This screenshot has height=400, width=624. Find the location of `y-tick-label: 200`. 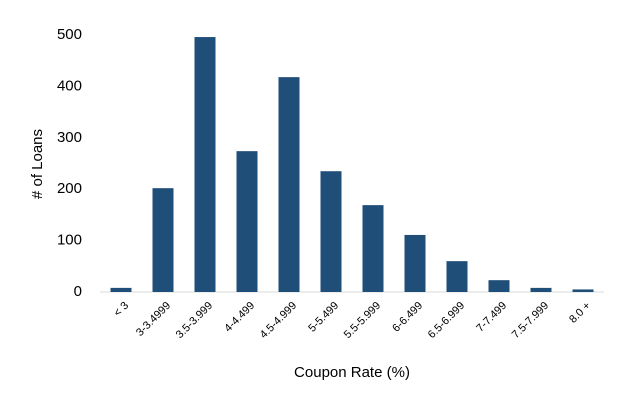

y-tick-label: 200 is located at coordinates (69, 188).